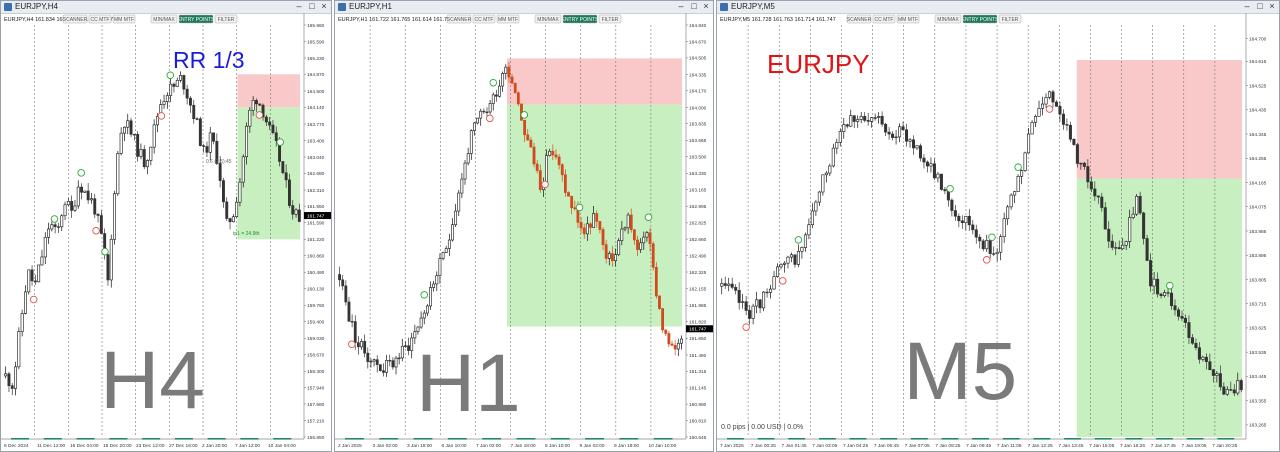  Describe the element at coordinates (998, 7) in the screenshot. I see `window-titlebar: EURJPY,M5 – □ ×` at that location.